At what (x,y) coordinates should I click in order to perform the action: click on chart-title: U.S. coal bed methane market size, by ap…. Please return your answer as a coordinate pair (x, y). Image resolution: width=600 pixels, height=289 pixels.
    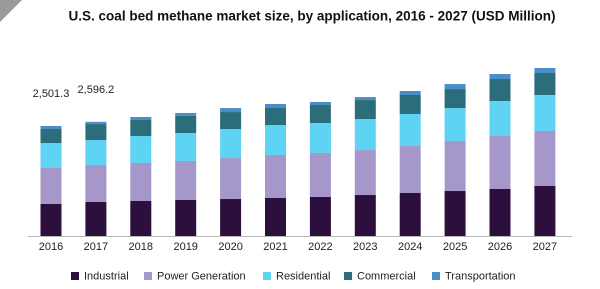
    Looking at the image, I should click on (312, 16).